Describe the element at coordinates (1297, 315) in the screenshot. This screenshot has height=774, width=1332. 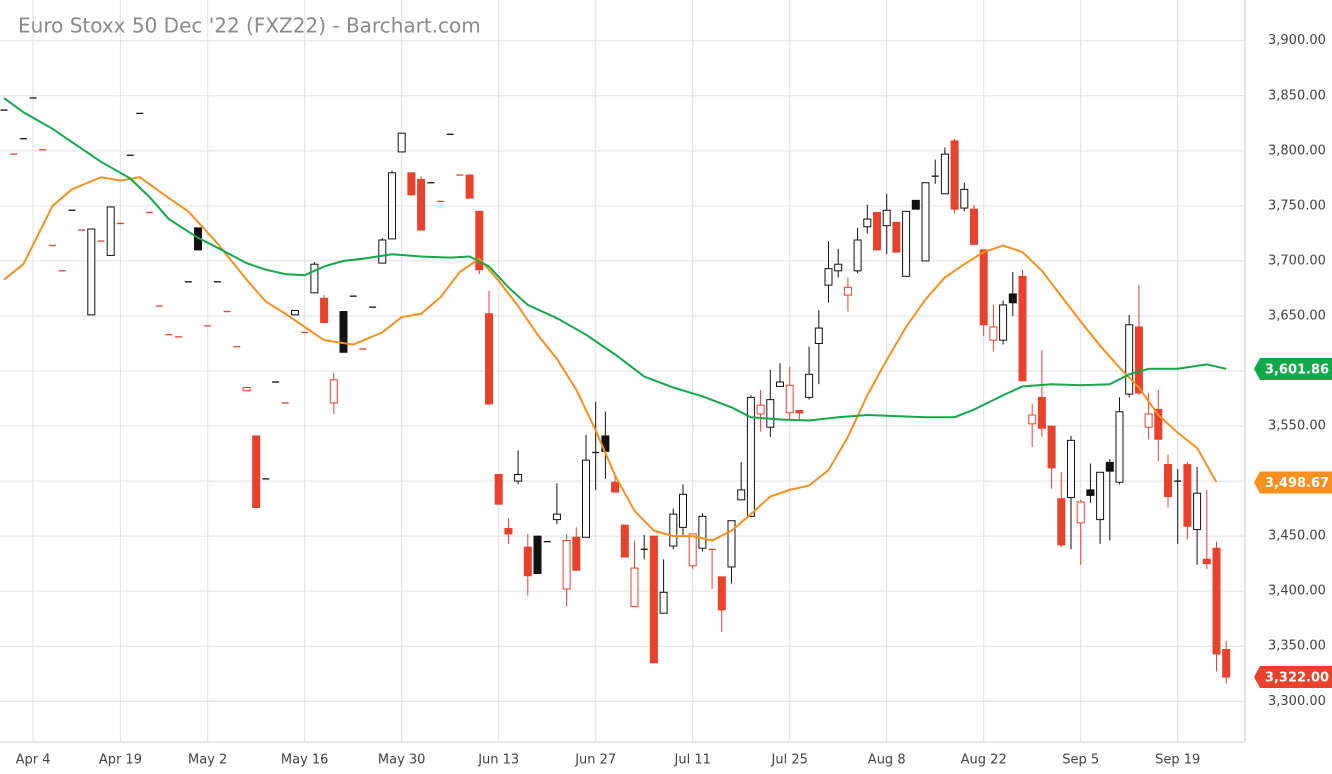
I see `y-tick-label: 3,650.00` at that location.